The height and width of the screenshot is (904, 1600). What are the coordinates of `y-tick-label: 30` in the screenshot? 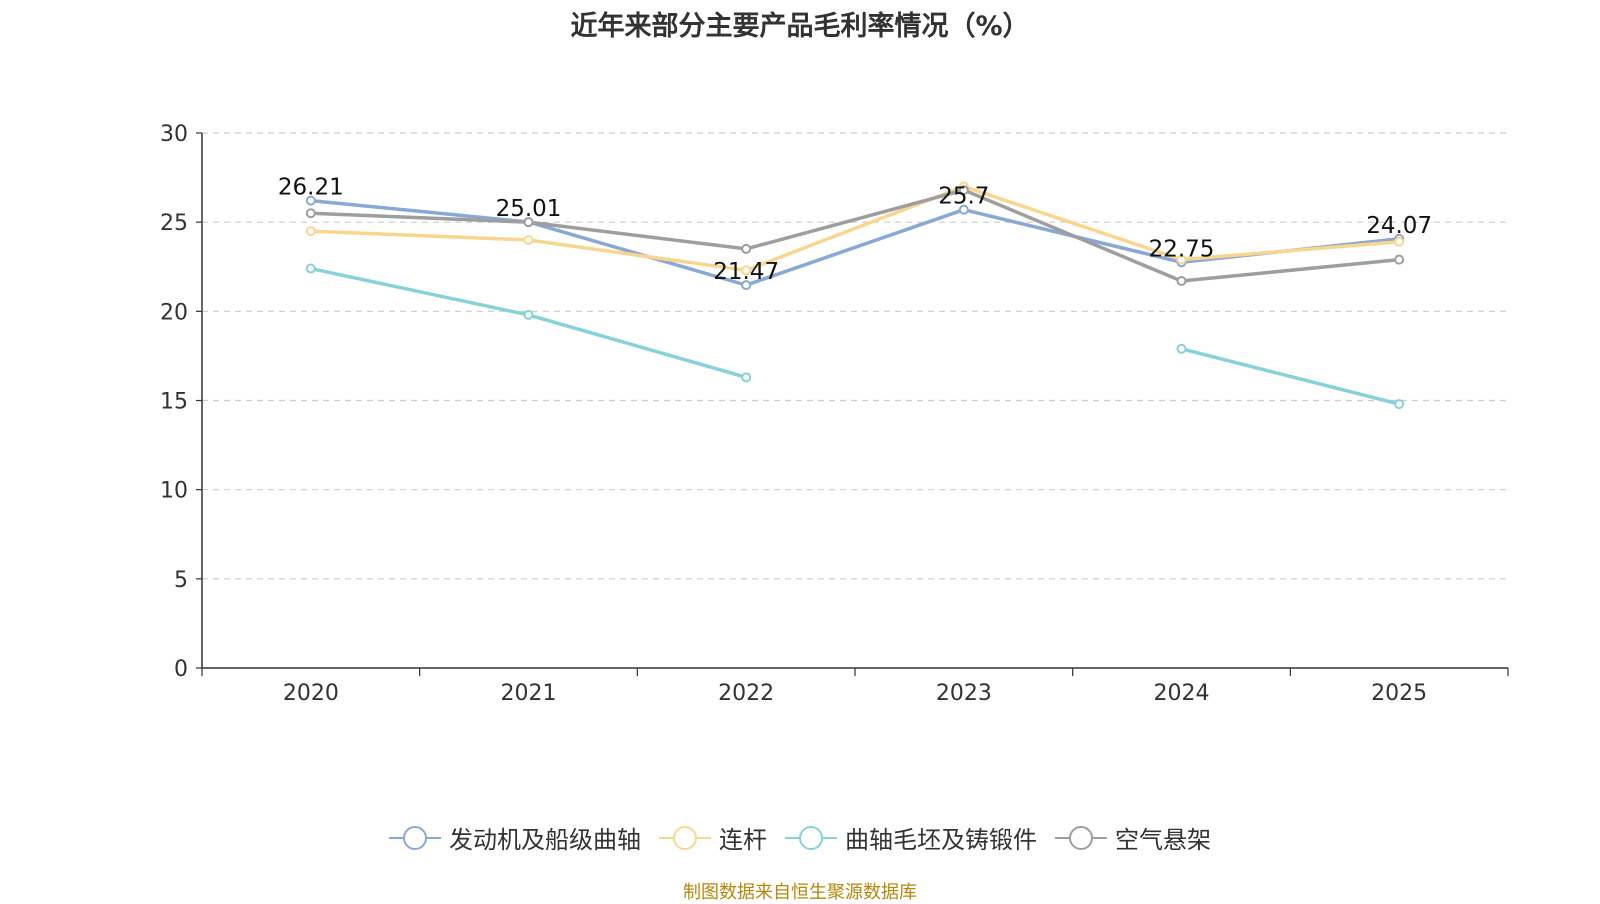 It's located at (174, 134).